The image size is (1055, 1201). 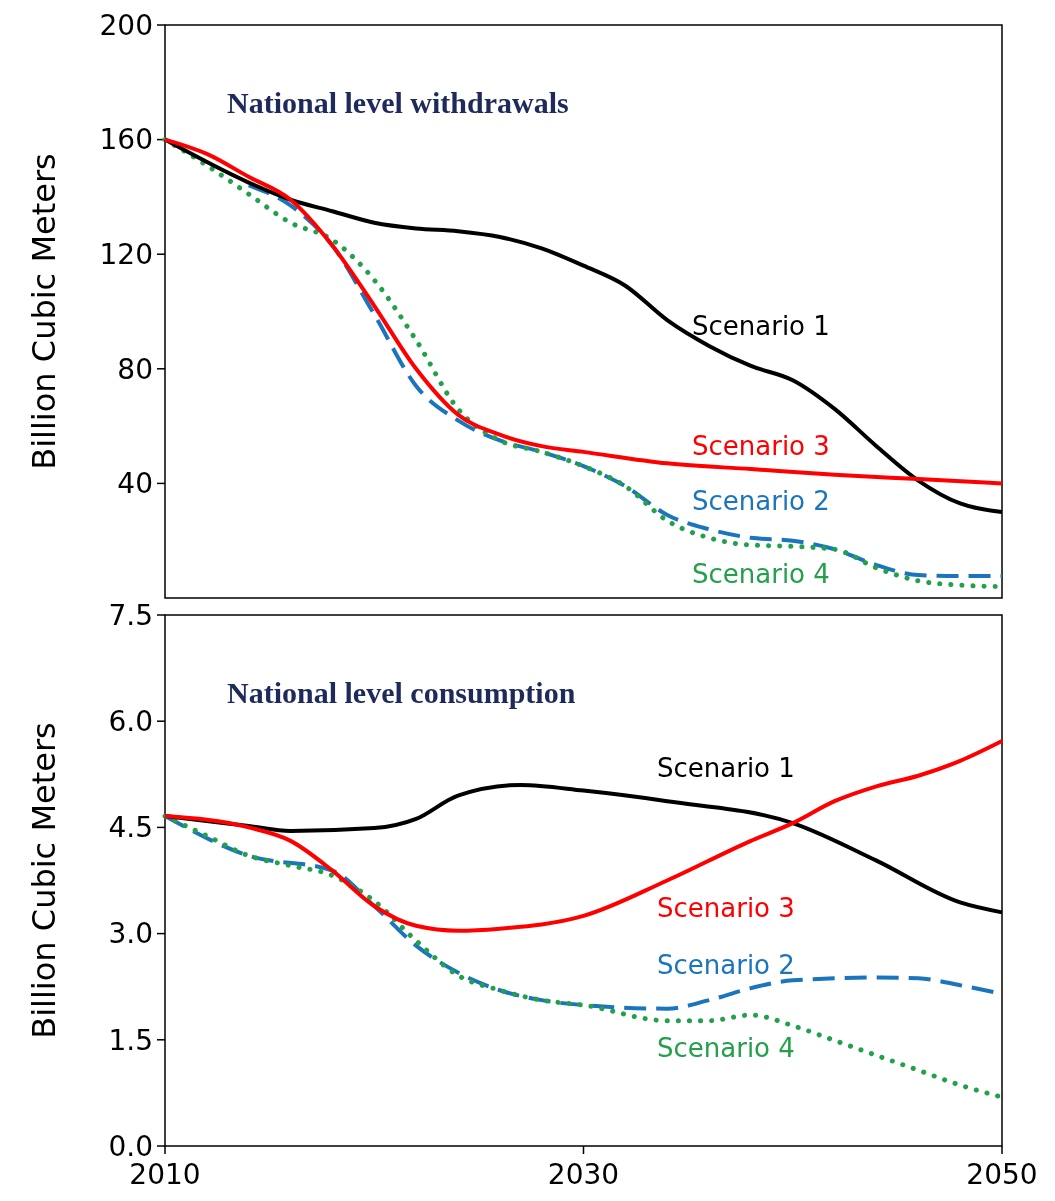 What do you see at coordinates (130, 828) in the screenshot?
I see `y-tick-label: 4.5` at bounding box center [130, 828].